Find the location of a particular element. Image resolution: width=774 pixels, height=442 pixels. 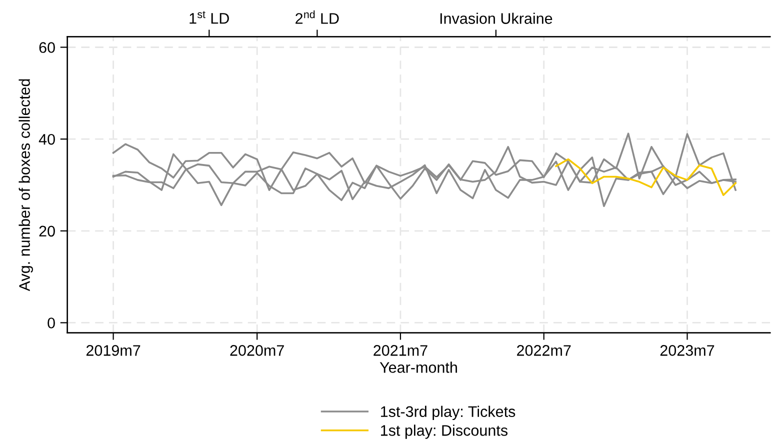

x-tick-label: 2021m7 is located at coordinates (401, 350).